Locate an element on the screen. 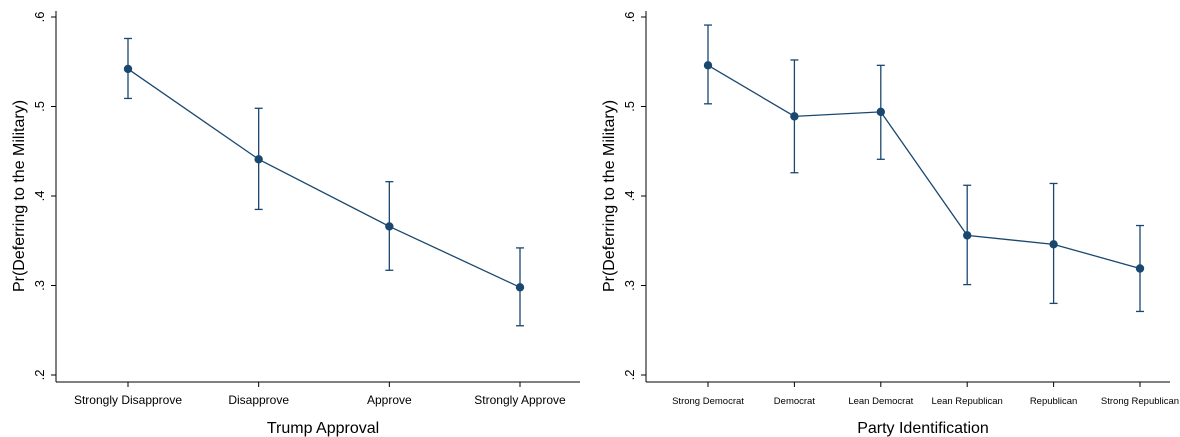 Image resolution: width=1180 pixels, height=437 pixels. x-tick-label: Approve is located at coordinates (389, 400).